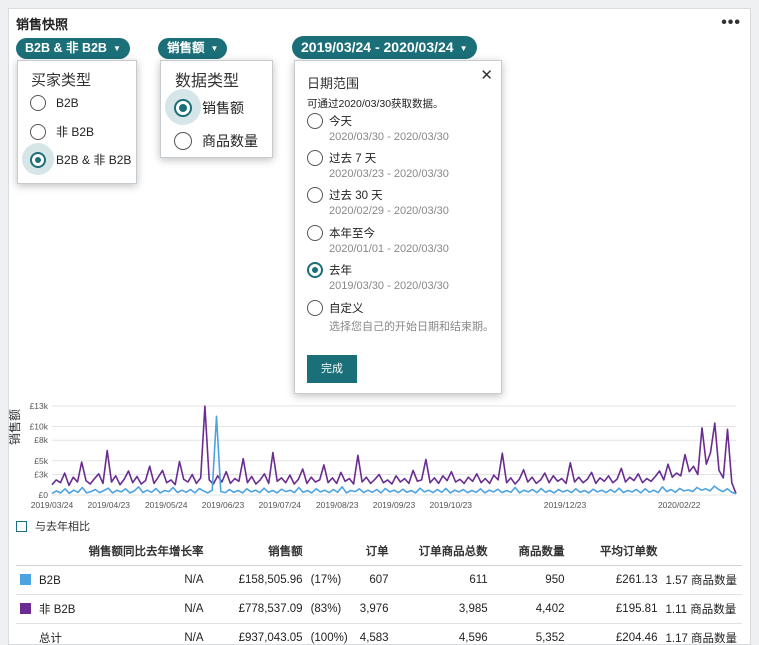 This screenshot has width=759, height=645. Describe the element at coordinates (389, 137) in the screenshot. I see `option-range: 2020/03/30 - 2020/03/30` at that location.